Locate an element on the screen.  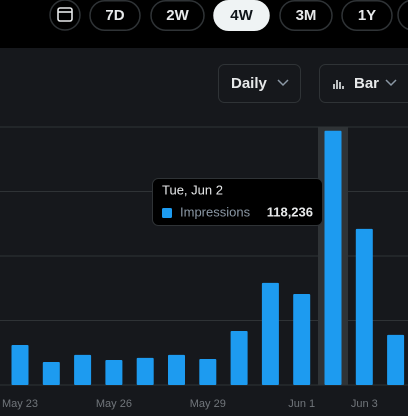
dropdown-label: Bar is located at coordinates (366, 83).